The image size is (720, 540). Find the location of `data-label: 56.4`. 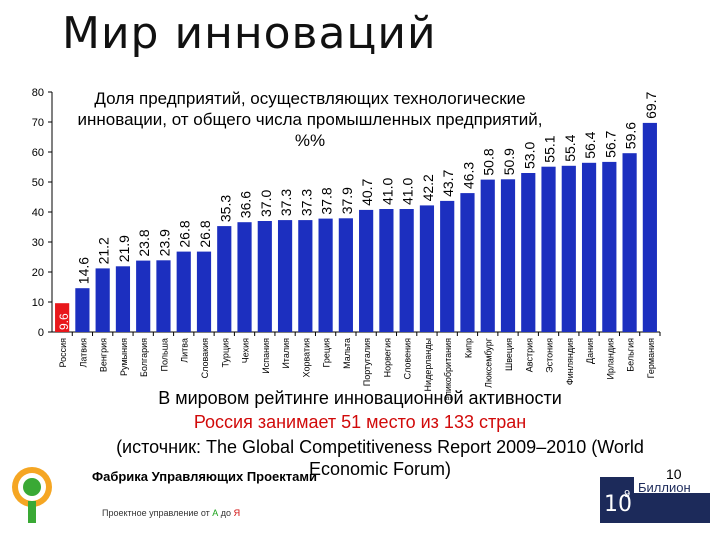

data-label: 56.4 is located at coordinates (590, 144).